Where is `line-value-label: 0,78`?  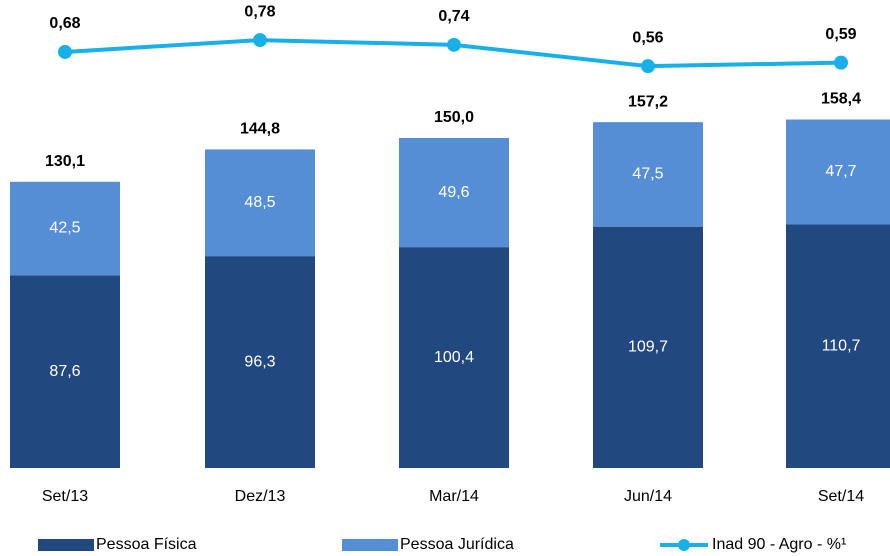
line-value-label: 0,78 is located at coordinates (259, 11).